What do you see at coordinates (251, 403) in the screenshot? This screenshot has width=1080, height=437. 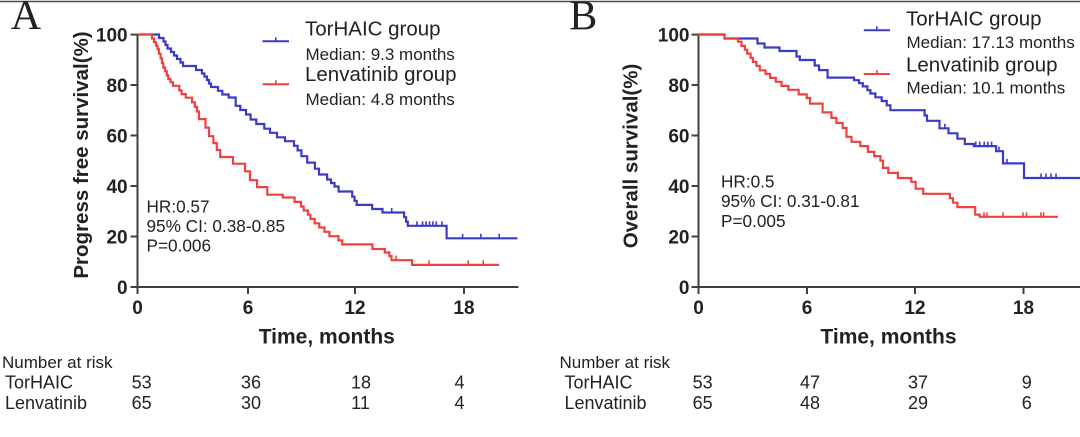 I see `svg-text: 30` at bounding box center [251, 403].